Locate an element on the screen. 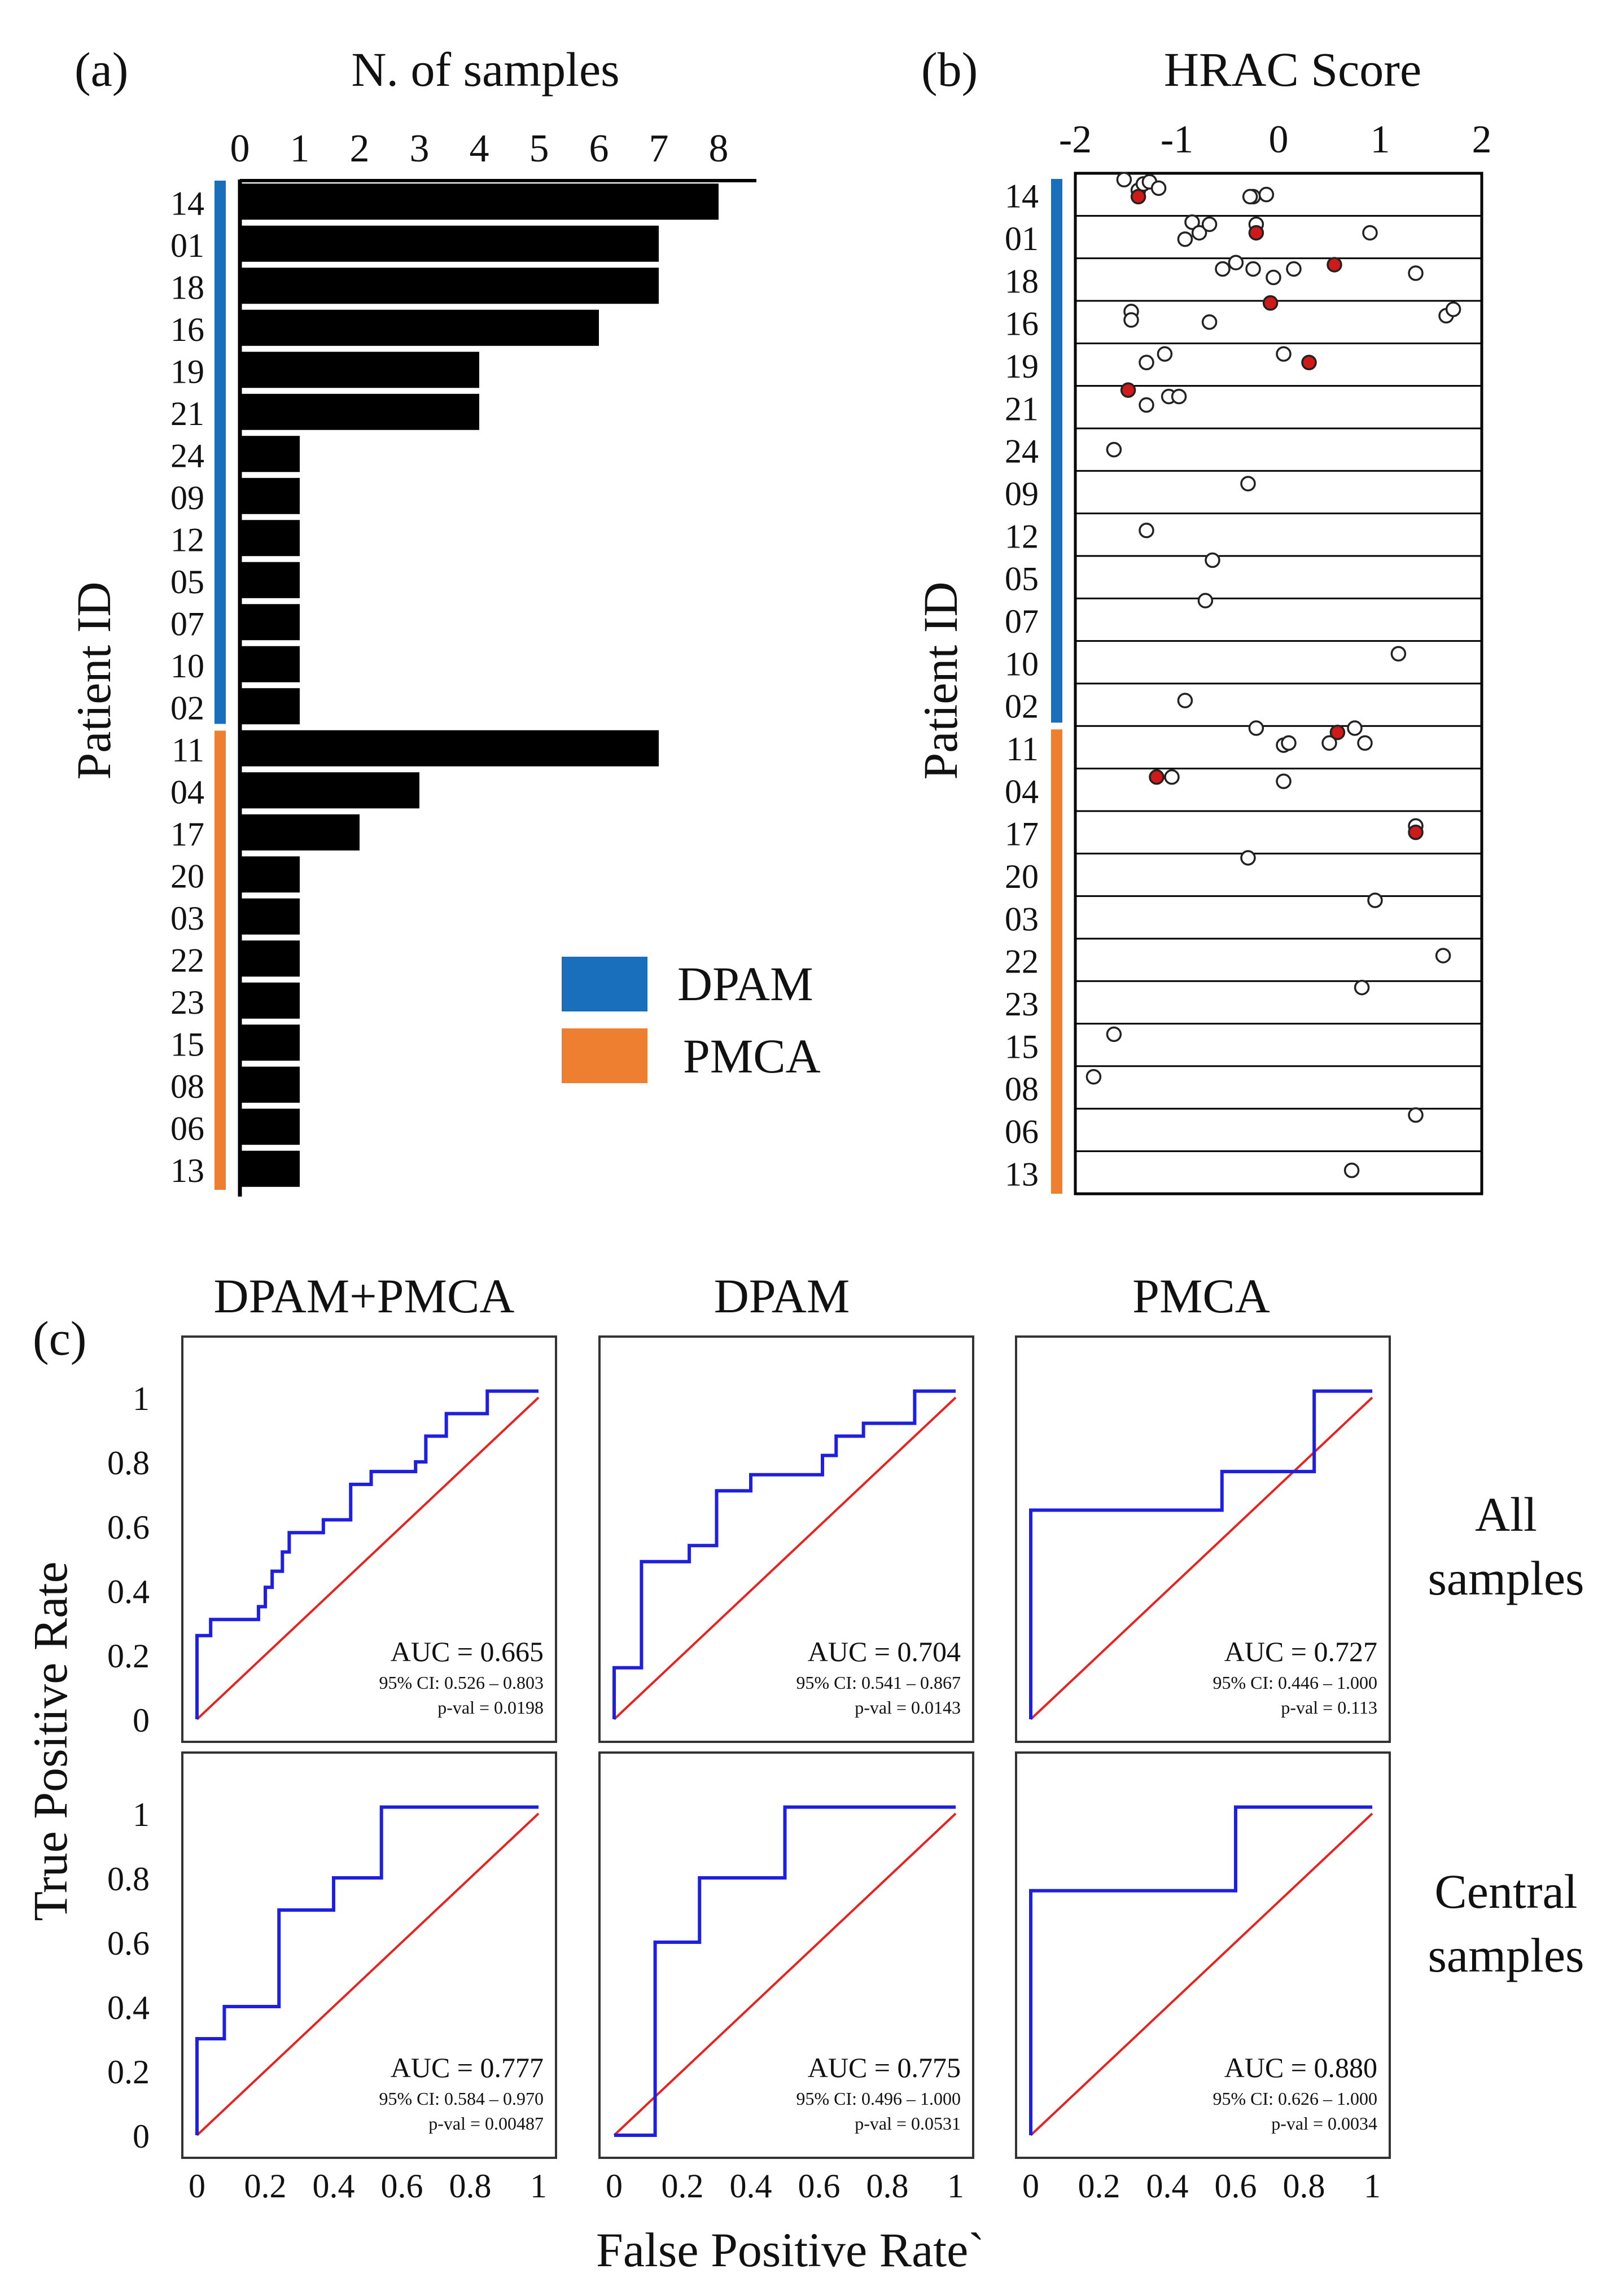  panel-a-category-label: 19 is located at coordinates (187, 371).